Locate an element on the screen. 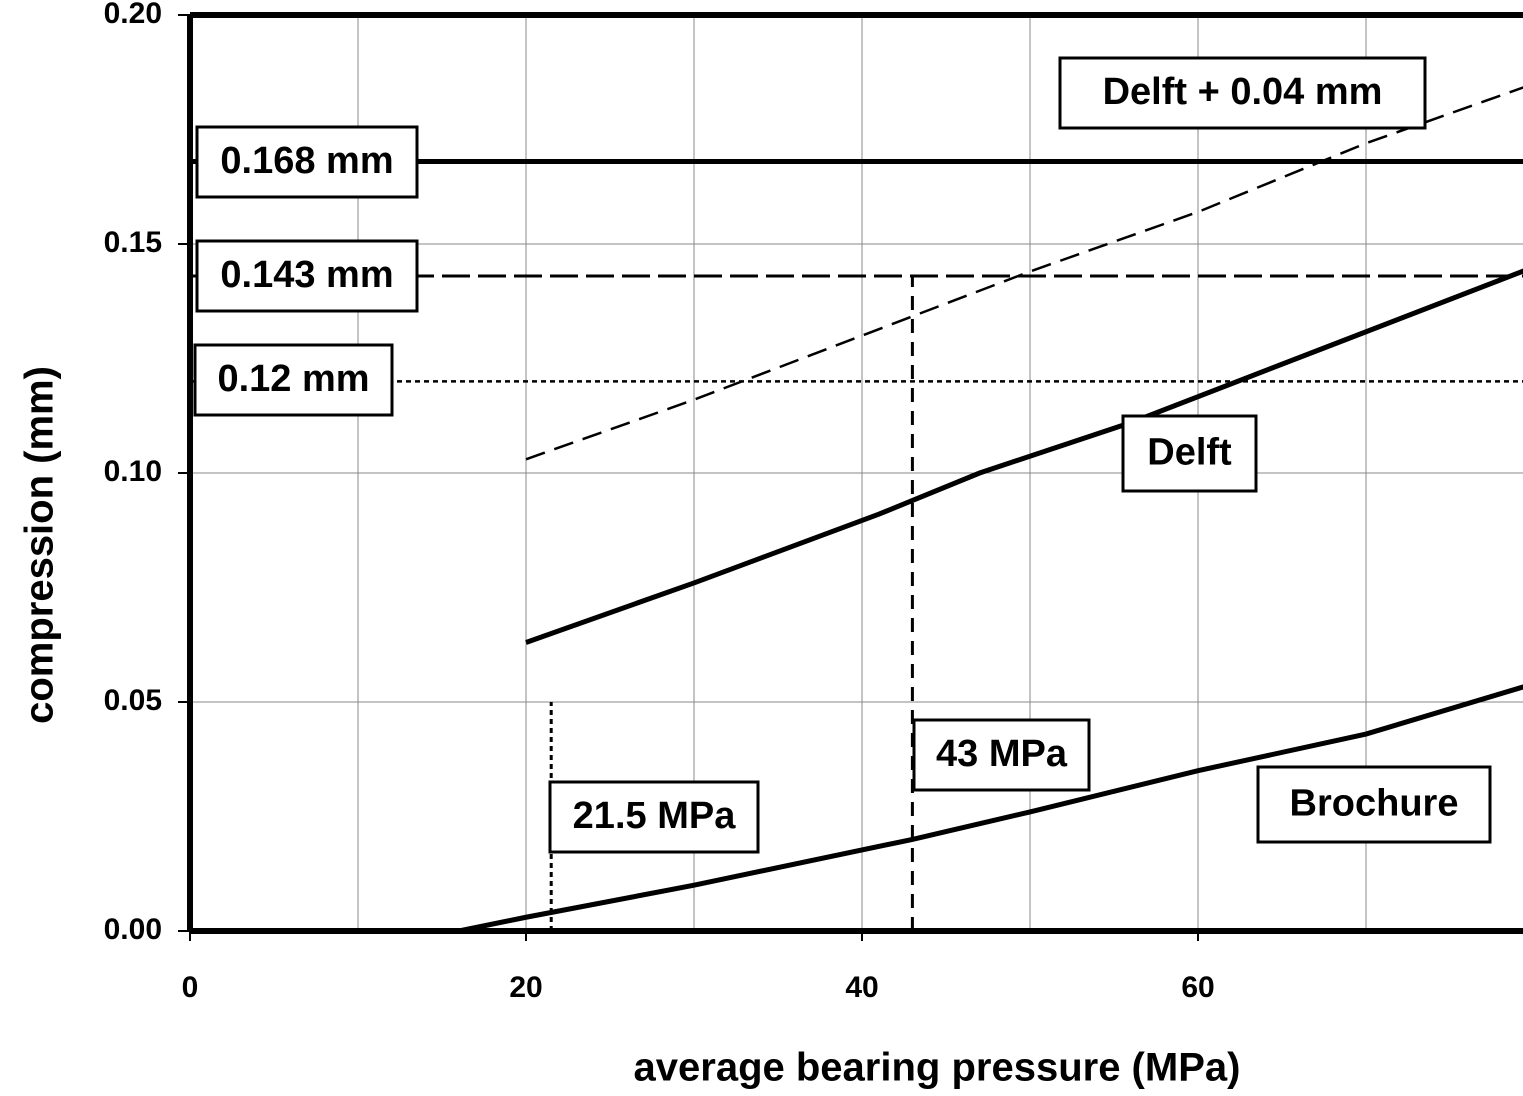  reference-label: 21.5 MPa is located at coordinates (655, 816).